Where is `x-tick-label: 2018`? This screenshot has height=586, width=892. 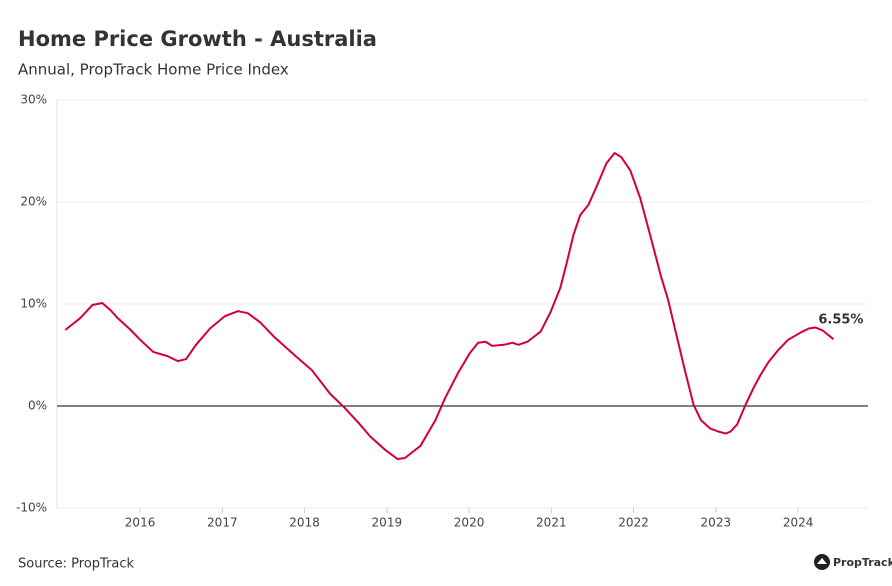 x-tick-label: 2018 is located at coordinates (304, 523).